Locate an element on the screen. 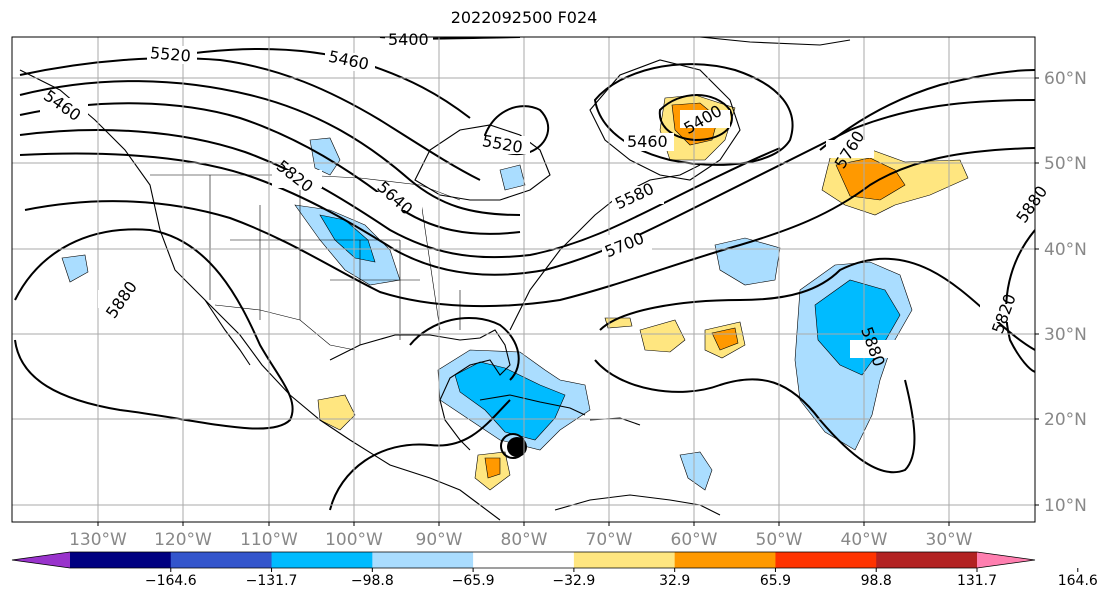 This screenshot has width=1105, height=615. contour-label: 5460 is located at coordinates (649, 141).